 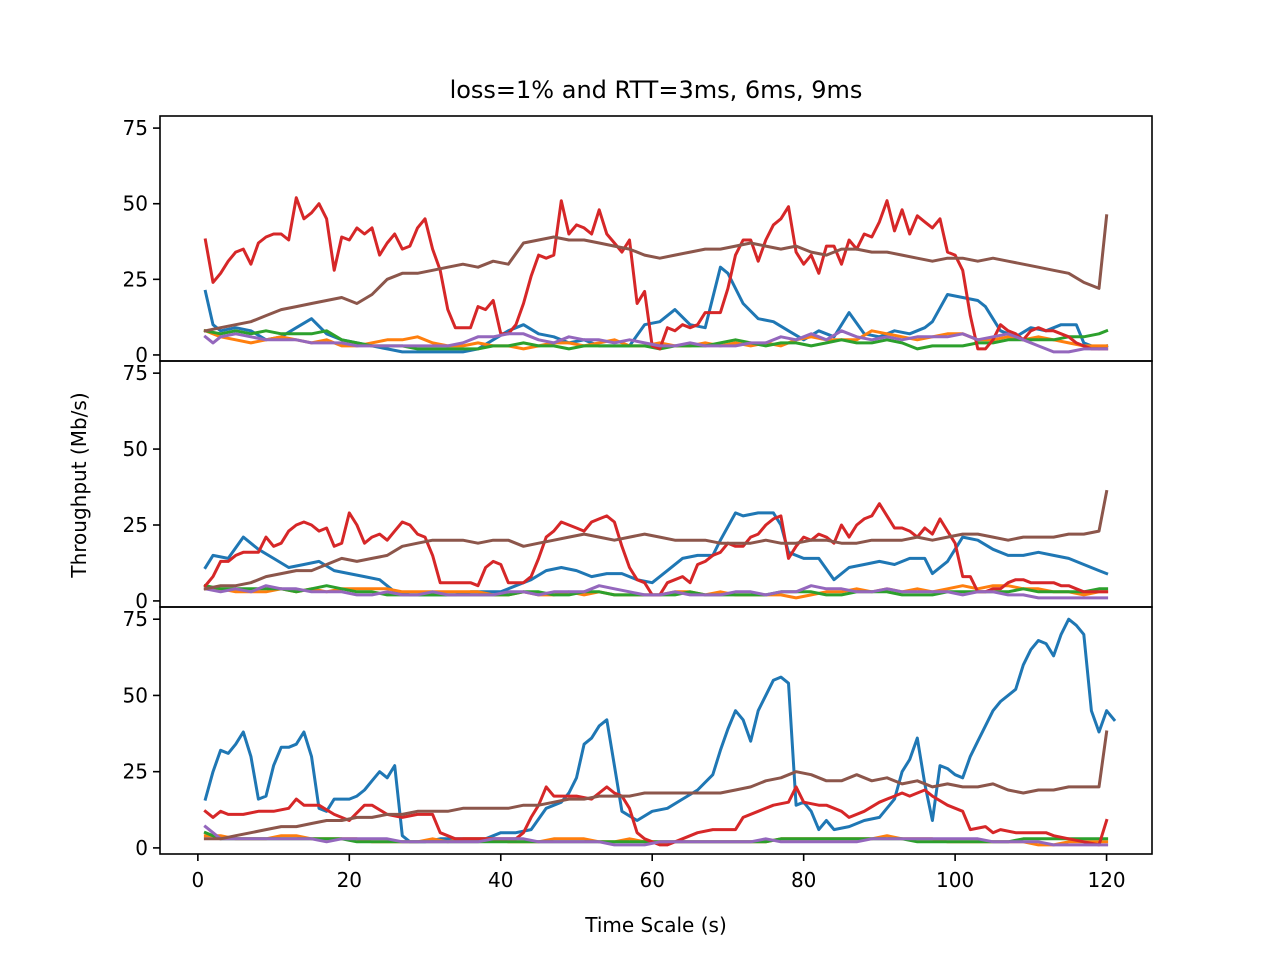 What do you see at coordinates (197, 880) in the screenshot?
I see `x-tick-label: 0` at bounding box center [197, 880].